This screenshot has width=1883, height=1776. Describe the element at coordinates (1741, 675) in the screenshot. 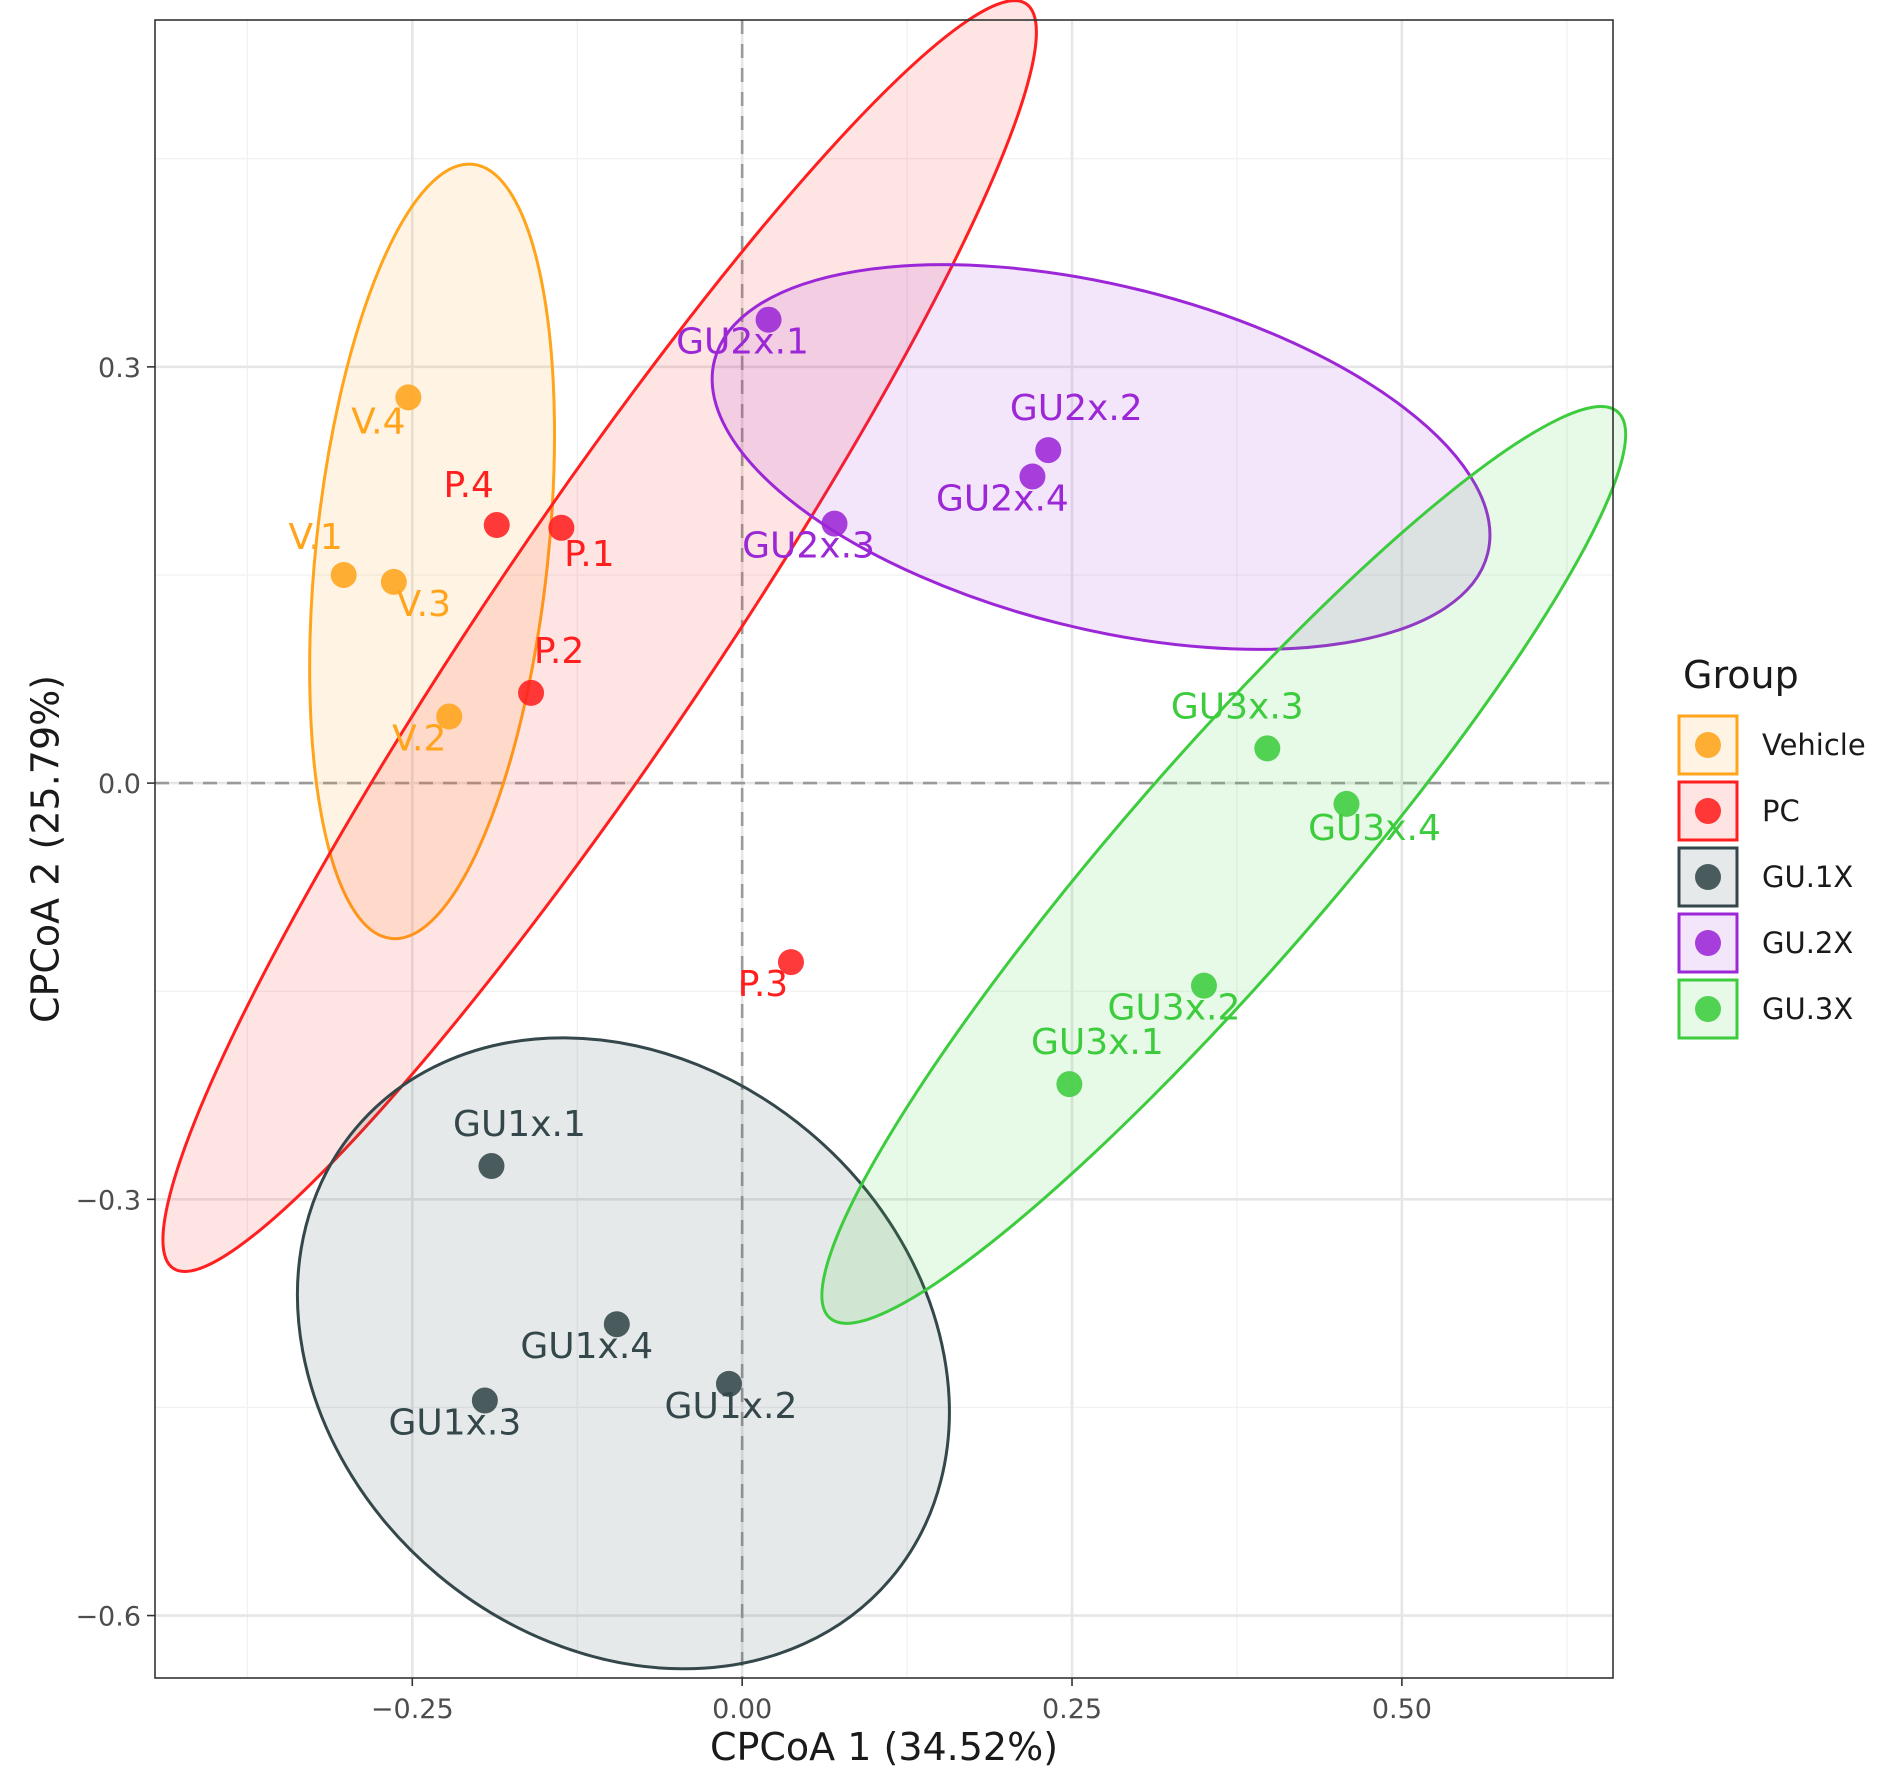

I see `legend-title: Group` at that location.